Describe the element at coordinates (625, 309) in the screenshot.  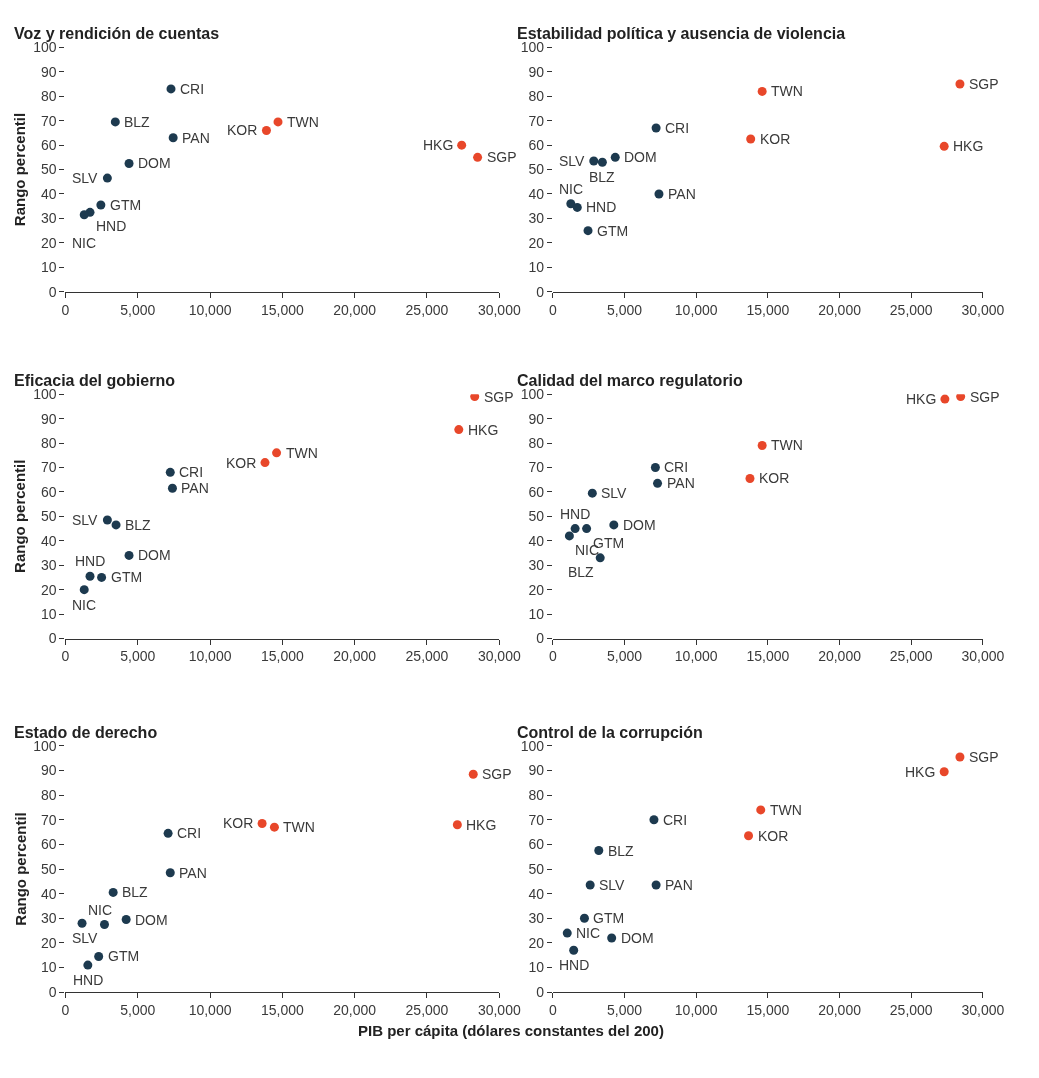
I see `x-tick-label: 5,000` at that location.